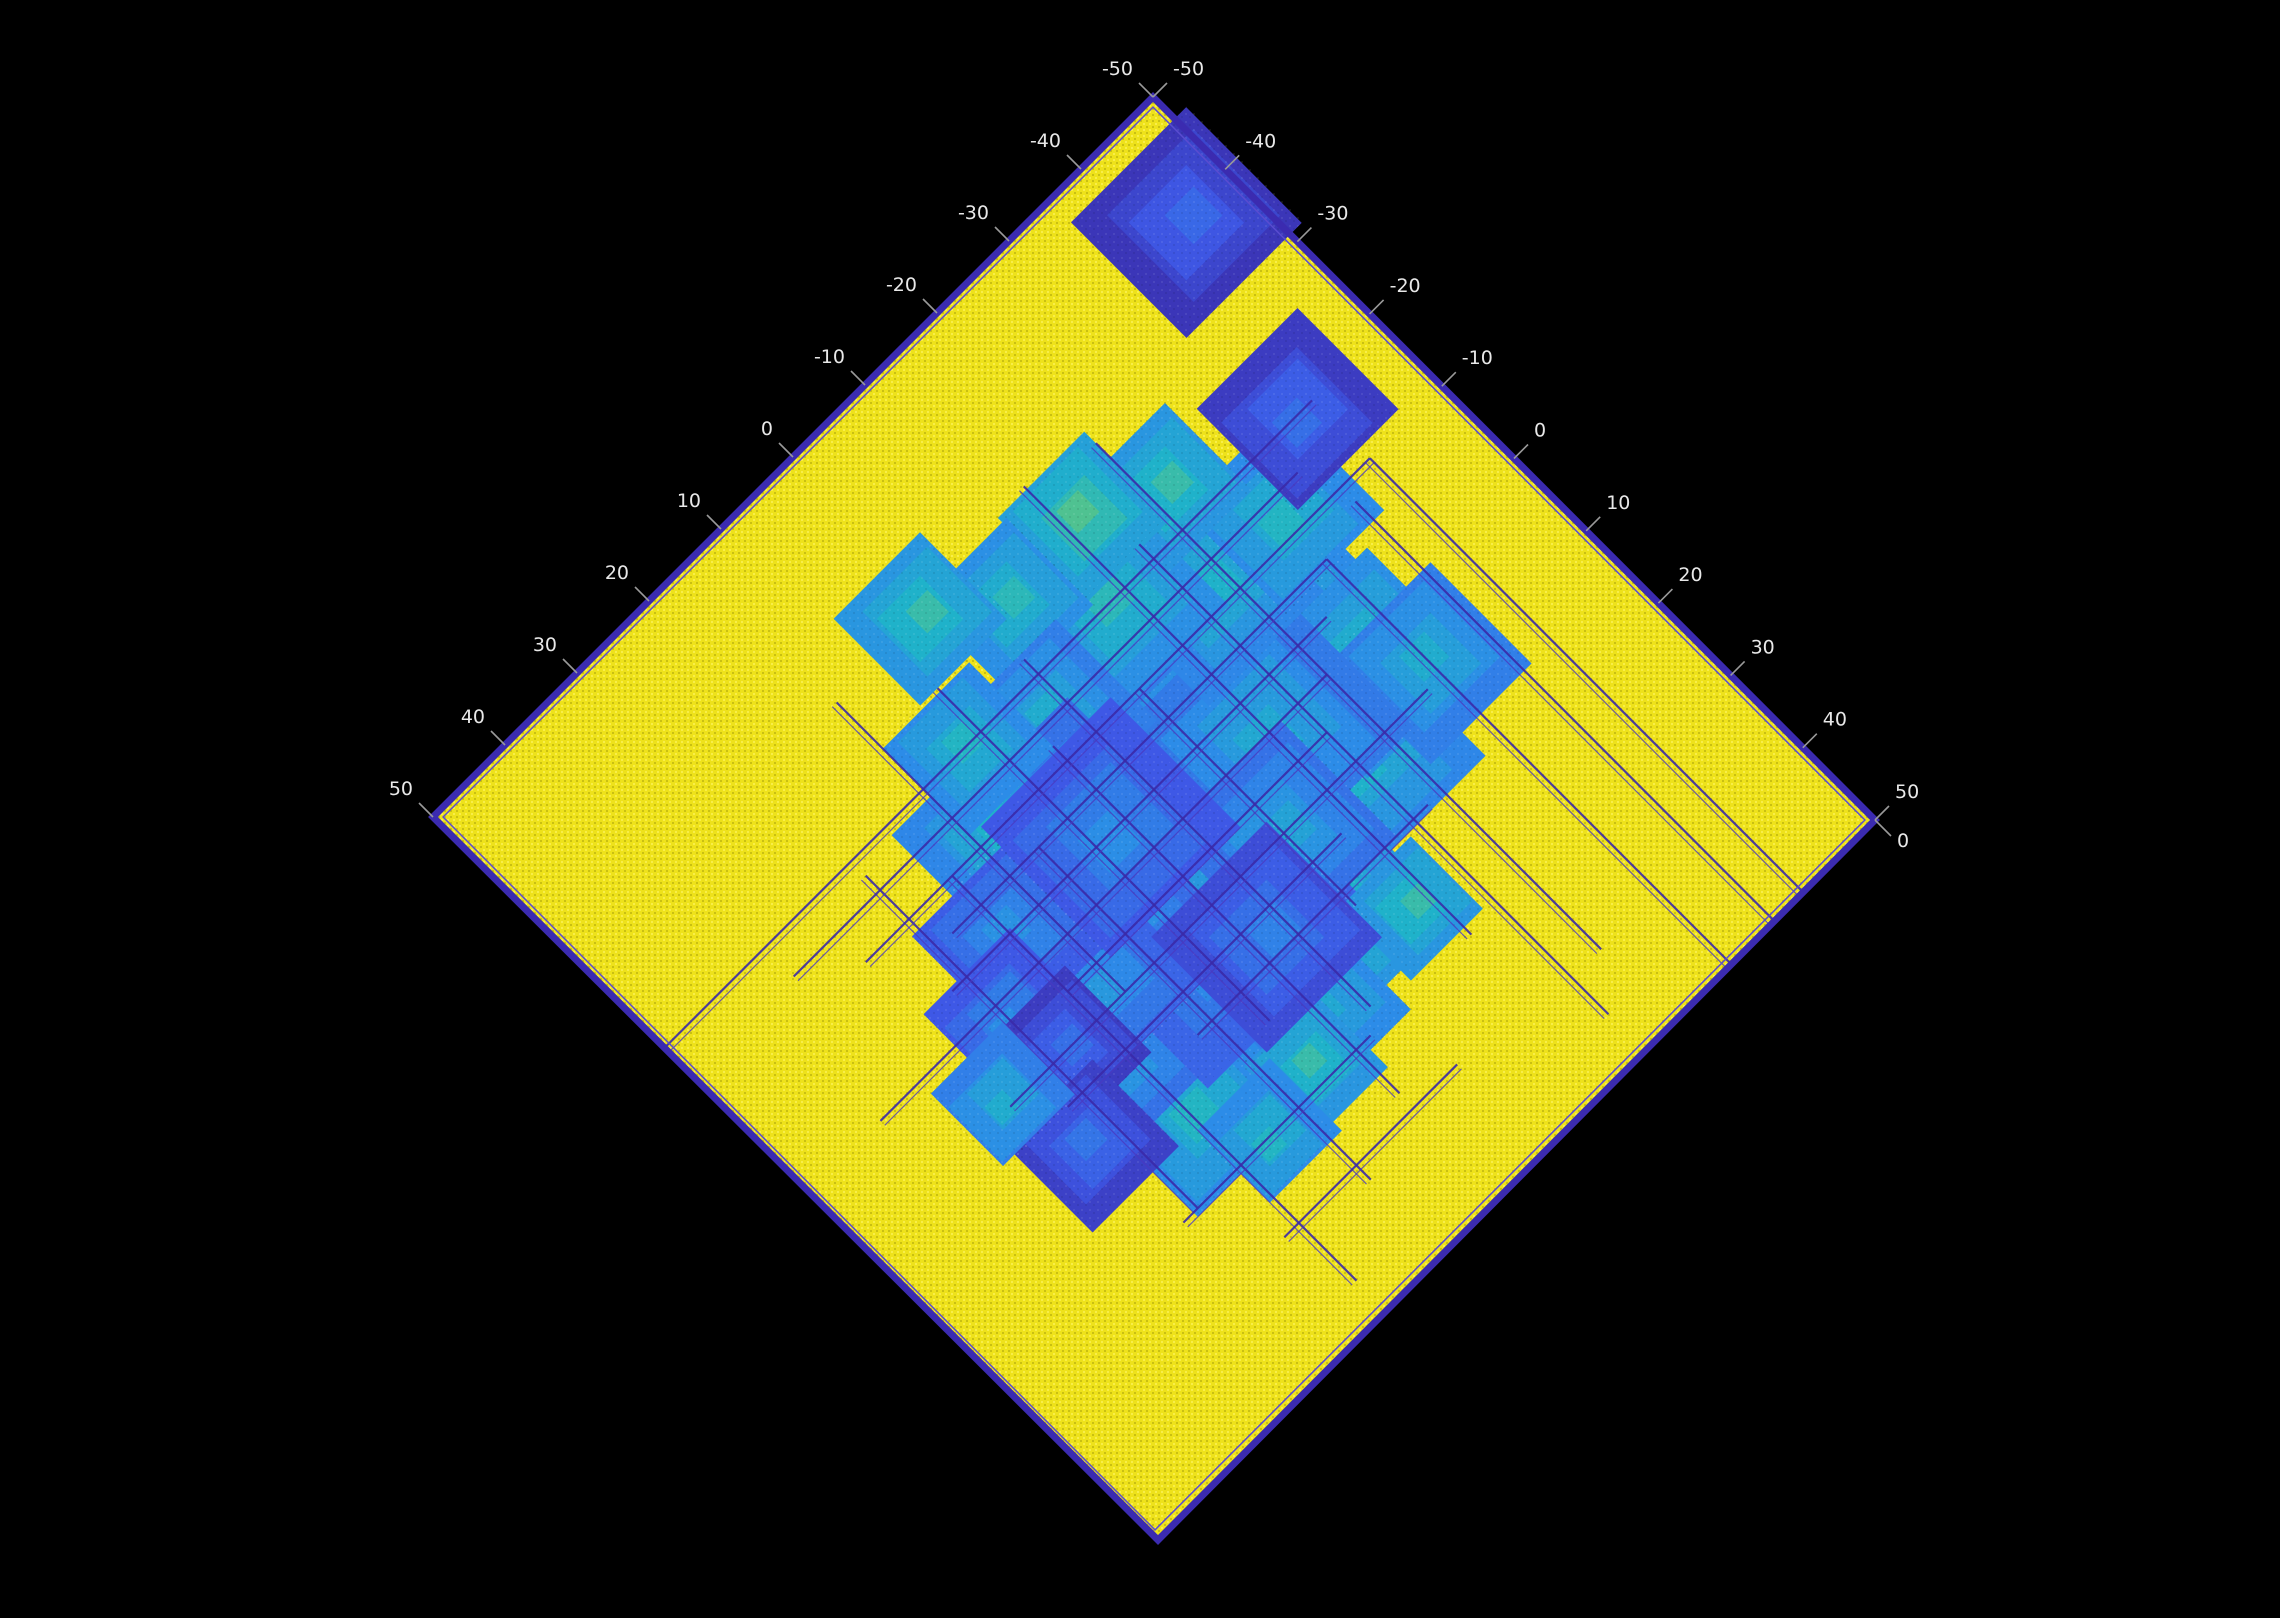  What do you see at coordinates (1260, 141) in the screenshot?
I see `right-axis-tick-label: -40` at bounding box center [1260, 141].